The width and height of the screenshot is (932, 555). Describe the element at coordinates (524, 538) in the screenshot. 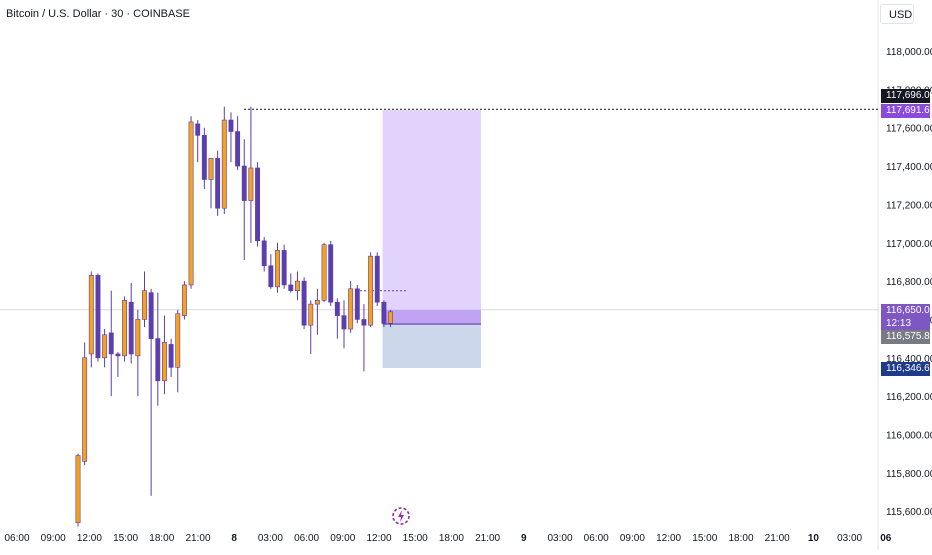

I see `x-tick-label: 9` at that location.